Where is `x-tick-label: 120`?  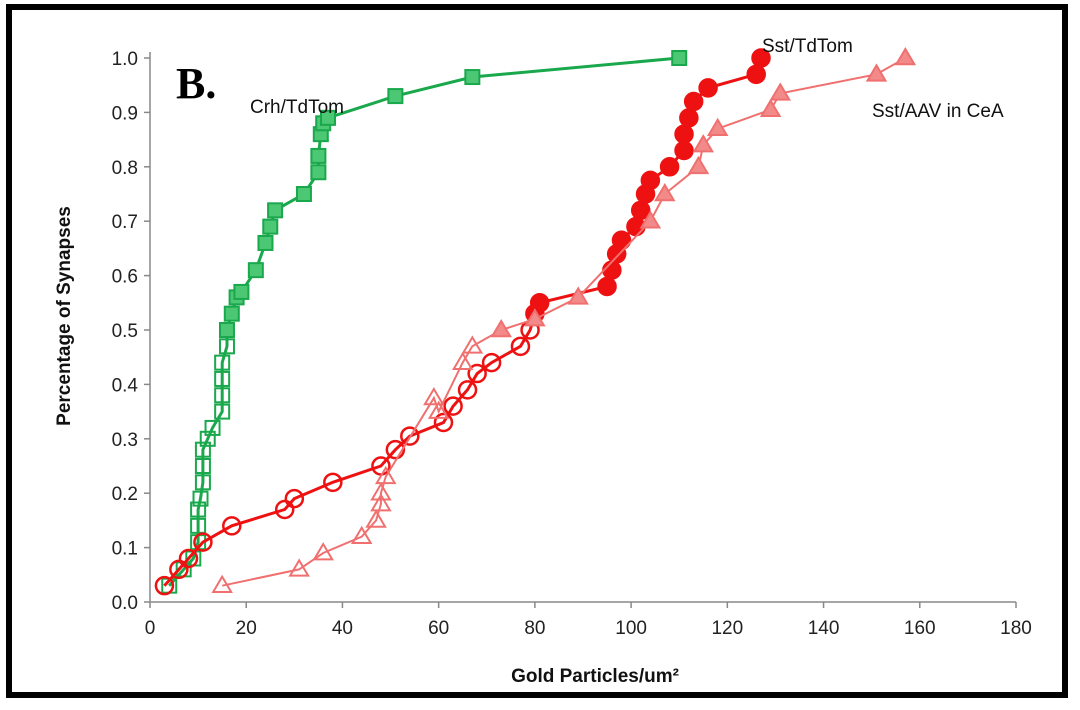
x-tick-label: 120 is located at coordinates (727, 628).